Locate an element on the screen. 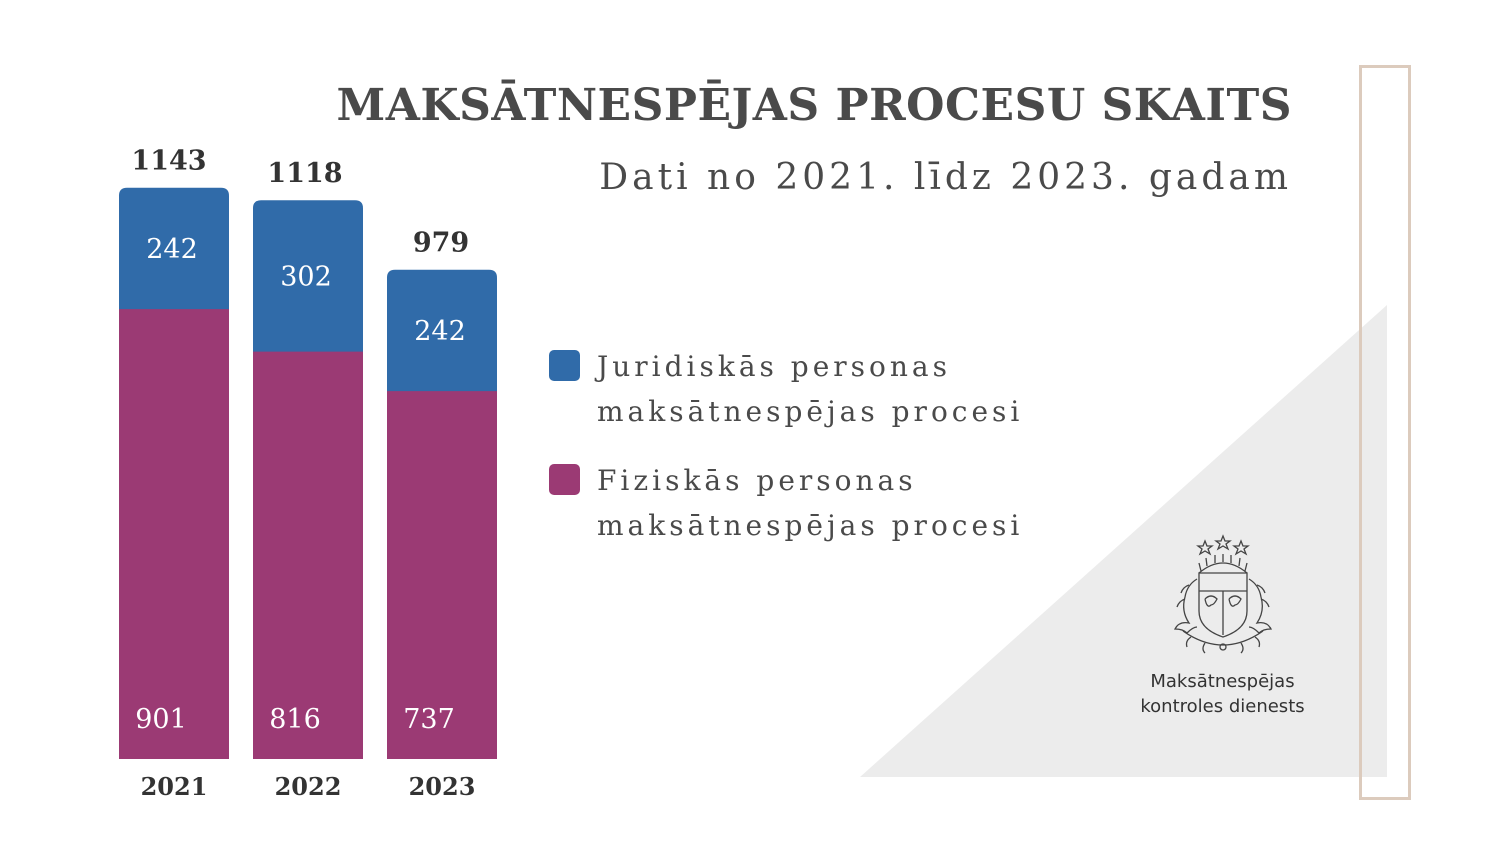 The height and width of the screenshot is (844, 1500). data-label-juridiskas-2023: 242 is located at coordinates (440, 331).